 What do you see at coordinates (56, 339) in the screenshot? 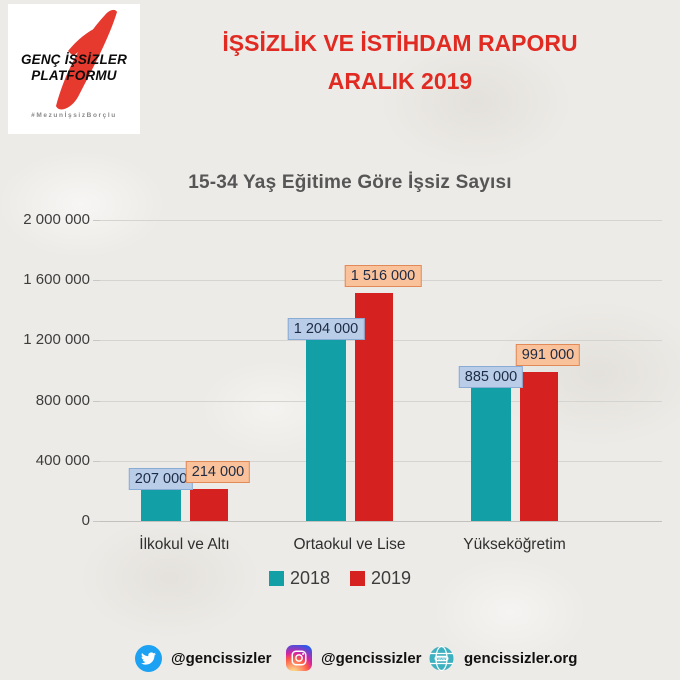
I see `y-axis-label: 1 200 000` at bounding box center [56, 339].